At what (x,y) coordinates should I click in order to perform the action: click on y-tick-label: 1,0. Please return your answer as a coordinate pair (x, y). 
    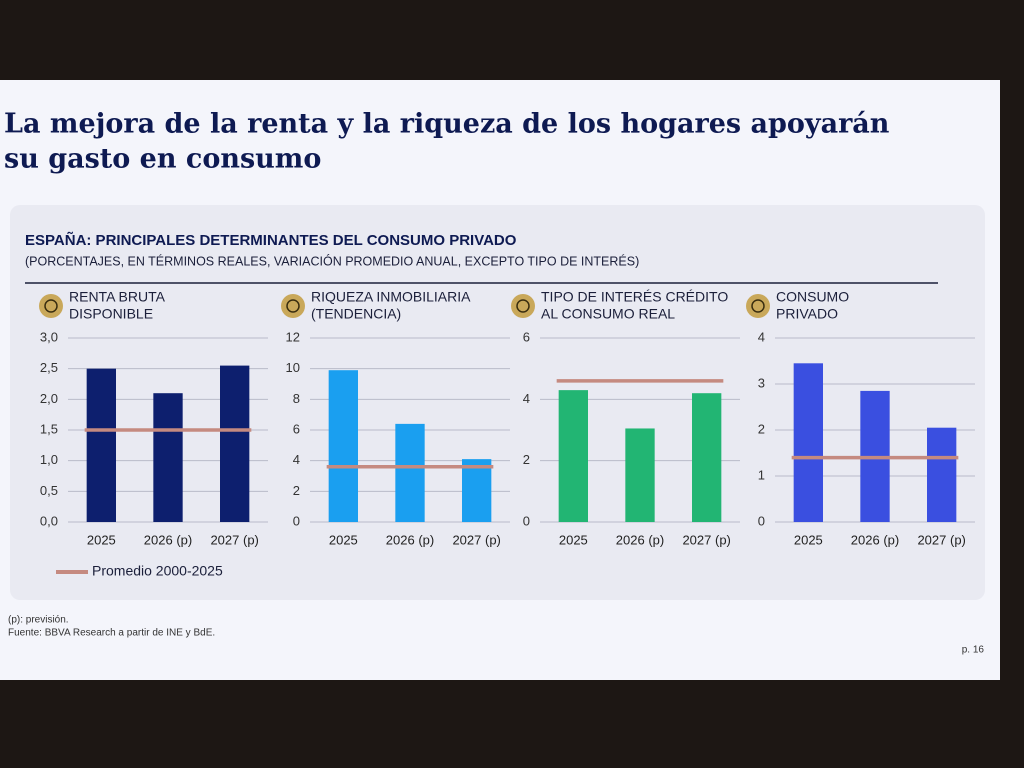
    Looking at the image, I should click on (49, 459).